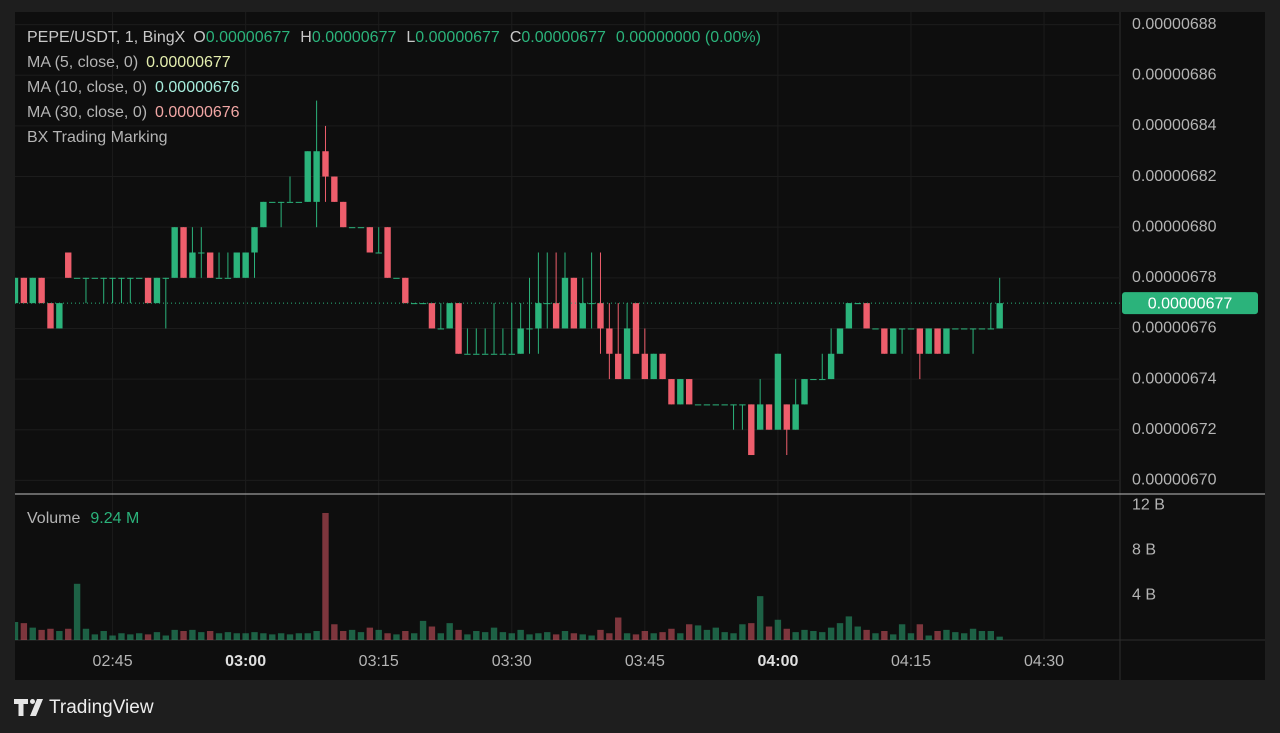  Describe the element at coordinates (1174, 176) in the screenshot. I see `y-tick-label: 0.00000682` at that location.